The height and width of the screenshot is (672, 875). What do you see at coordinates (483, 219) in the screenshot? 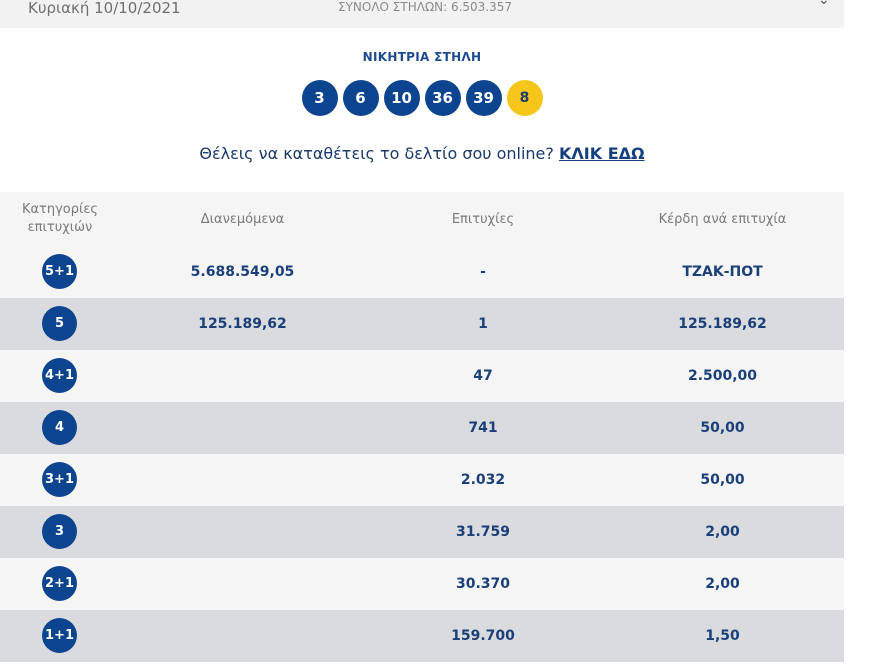
I see `header-winners: Επιτυχίες` at bounding box center [483, 219].